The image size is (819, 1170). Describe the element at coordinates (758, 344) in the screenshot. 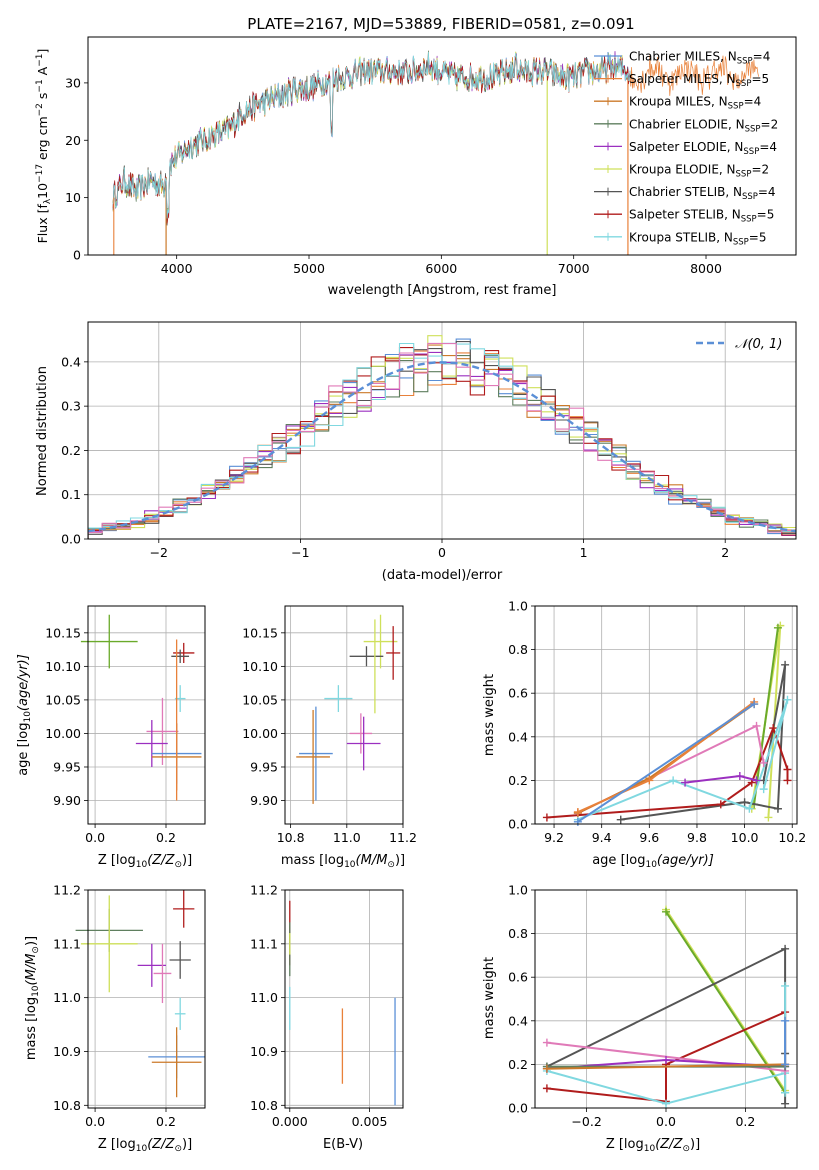

I see `normal-legend-label: 𝒩(0, 1)` at that location.